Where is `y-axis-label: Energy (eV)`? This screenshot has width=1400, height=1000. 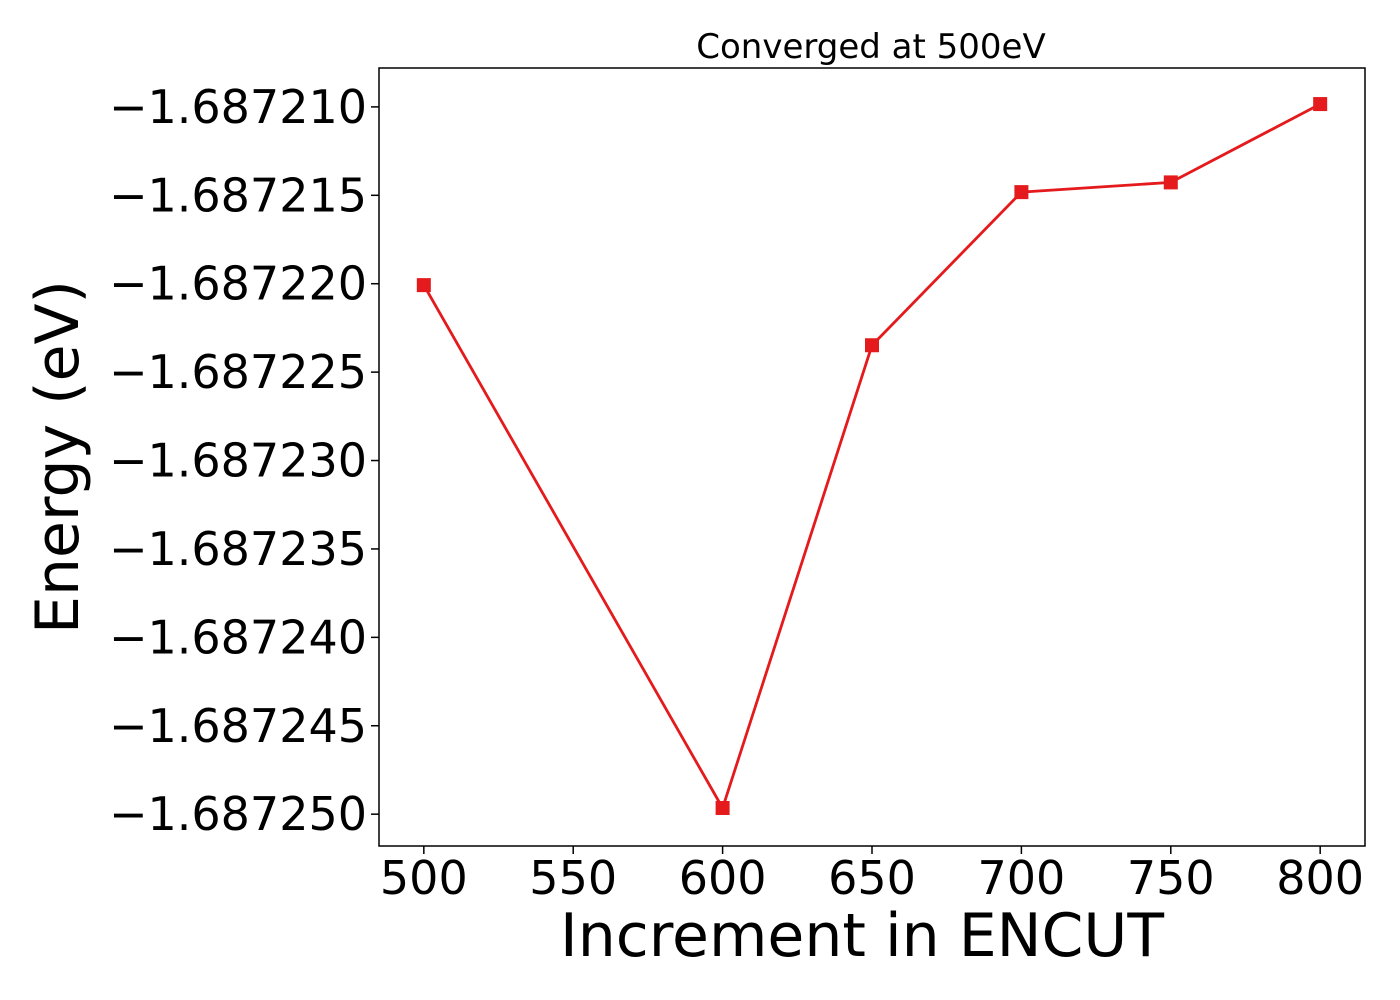
y-axis-label: Energy (eV) is located at coordinates (58, 457).